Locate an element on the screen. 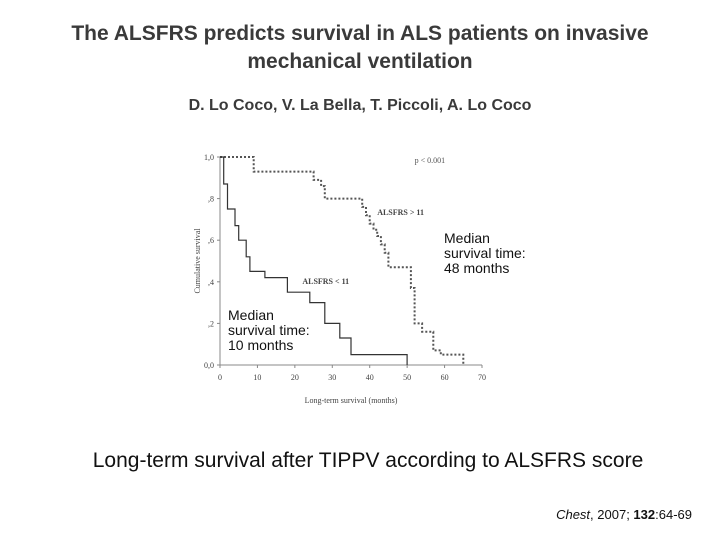 This screenshot has width=720, height=540. citation-volume: 132 is located at coordinates (644, 514).